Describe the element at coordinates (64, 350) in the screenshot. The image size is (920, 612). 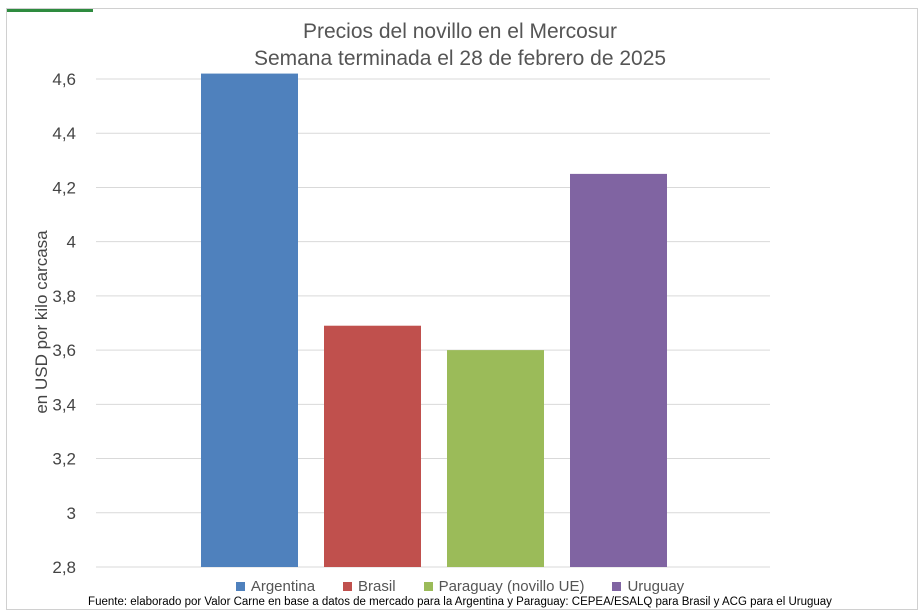
I see `y-tick-label: 3,6` at that location.